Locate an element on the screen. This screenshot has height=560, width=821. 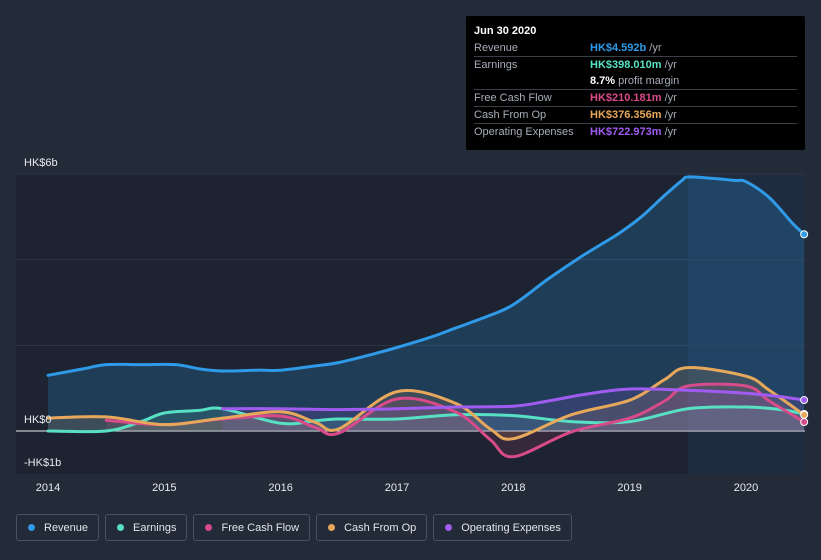
legend-label: Earnings is located at coordinates (155, 527).